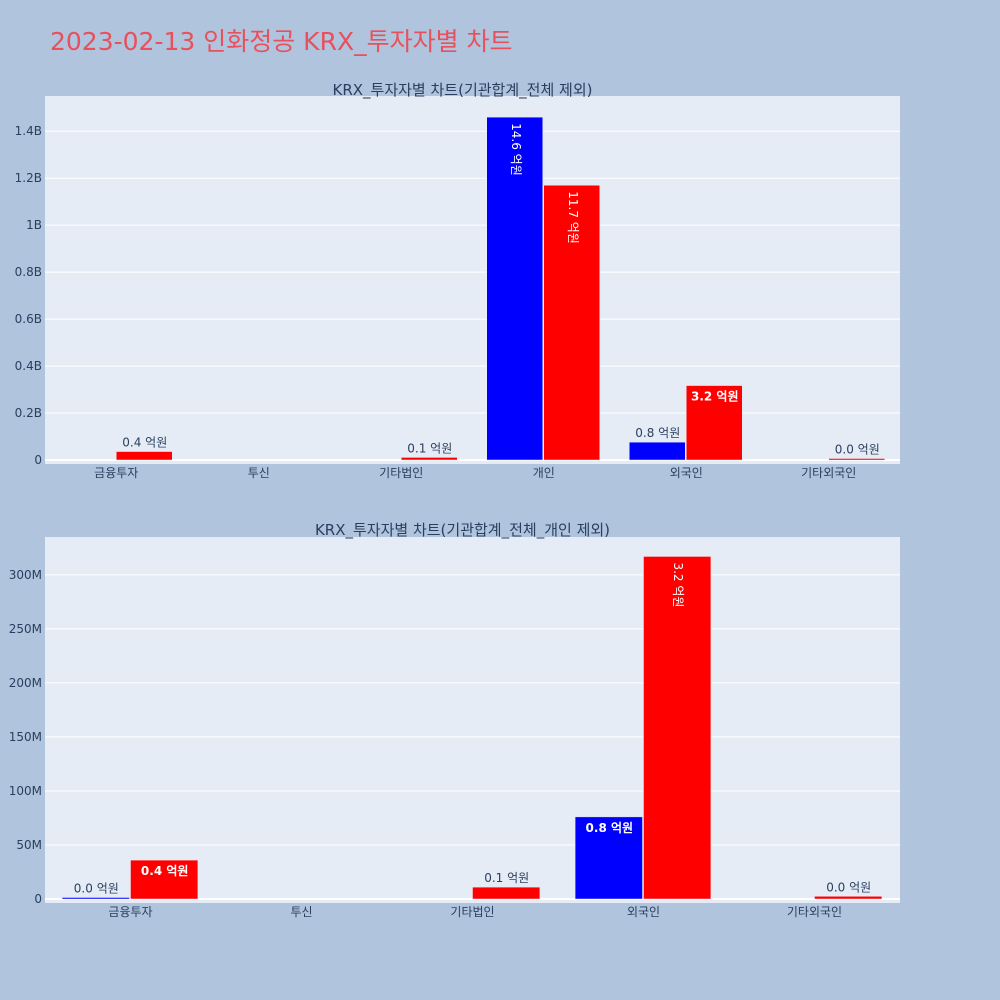 This screenshot has width=1000, height=1000. What do you see at coordinates (28, 131) in the screenshot?
I see `y-tick-label: 1.4B` at bounding box center [28, 131].